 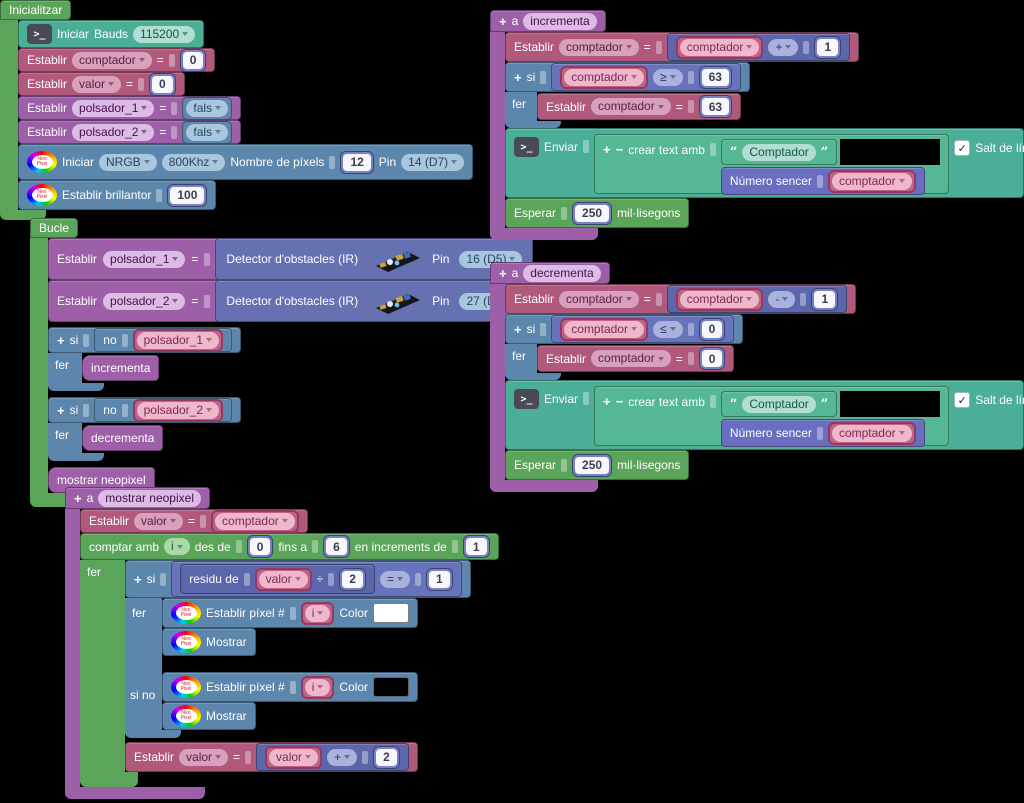 I want to click on string-block: “ Comptador ”, so click(x=779, y=152).